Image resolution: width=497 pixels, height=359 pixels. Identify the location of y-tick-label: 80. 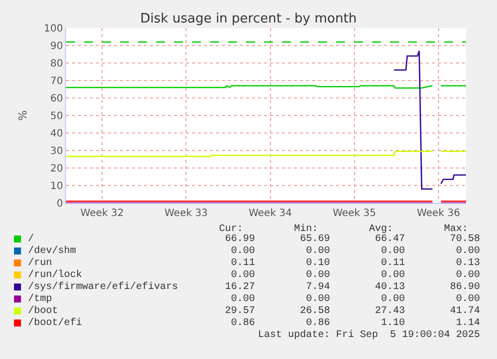
(56, 64).